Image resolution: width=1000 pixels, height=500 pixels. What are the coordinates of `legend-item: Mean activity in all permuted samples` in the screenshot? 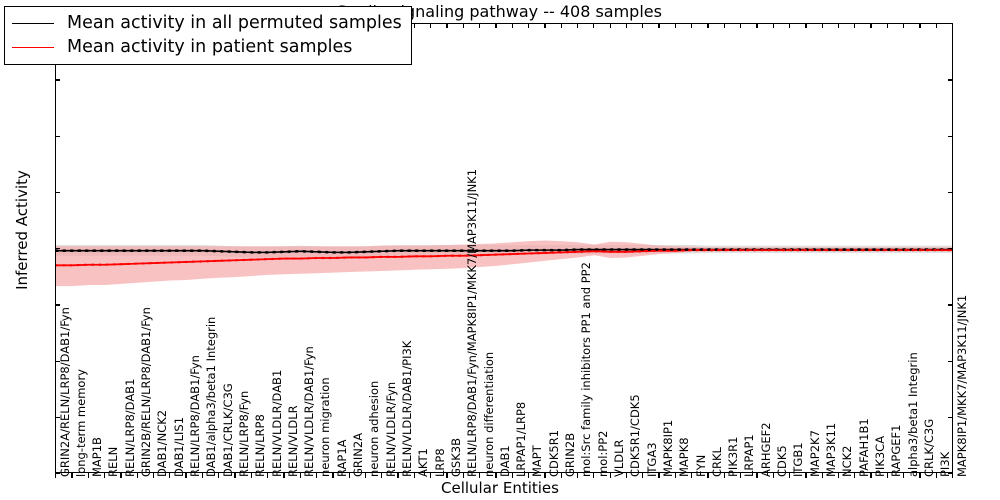 It's located at (207, 23).